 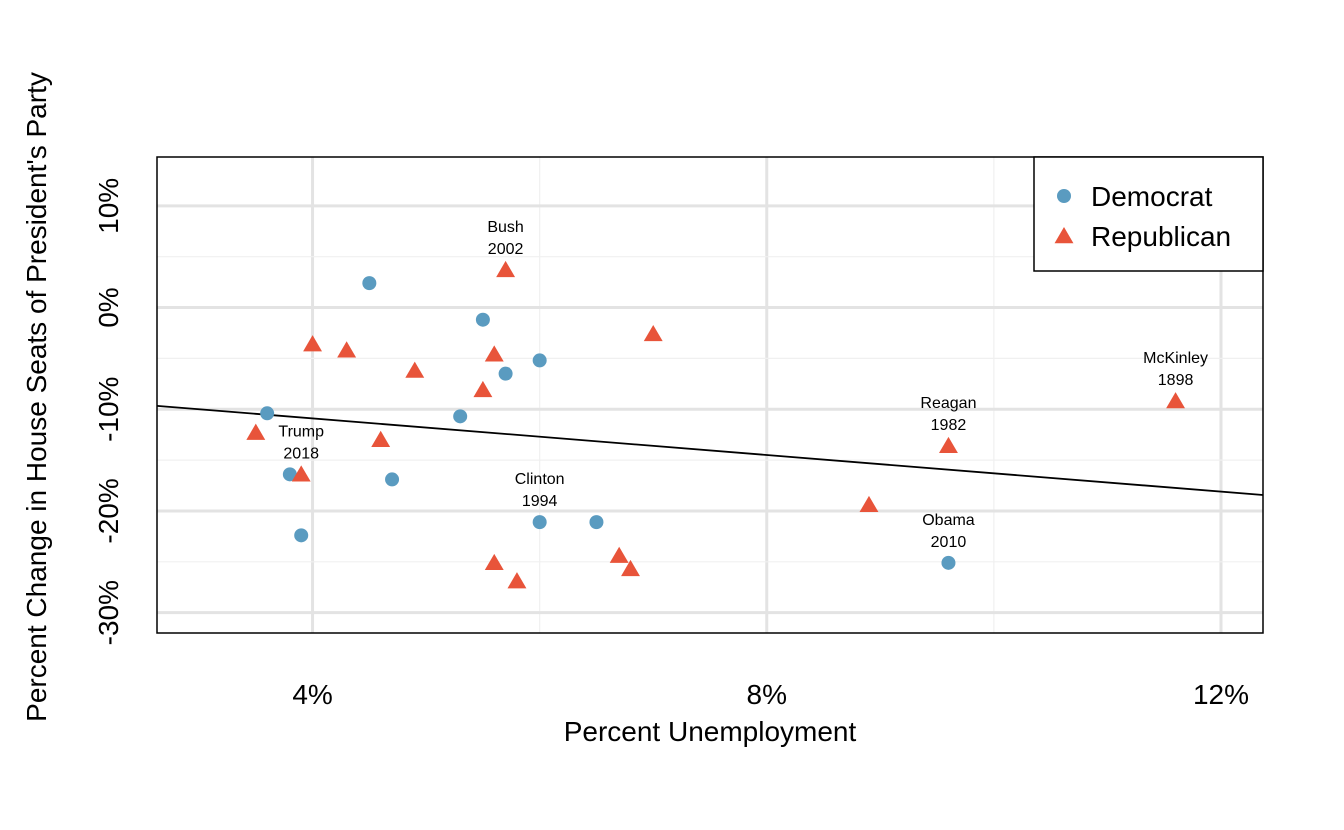 What do you see at coordinates (949, 425) in the screenshot?
I see `annotation-year: 1982` at bounding box center [949, 425].